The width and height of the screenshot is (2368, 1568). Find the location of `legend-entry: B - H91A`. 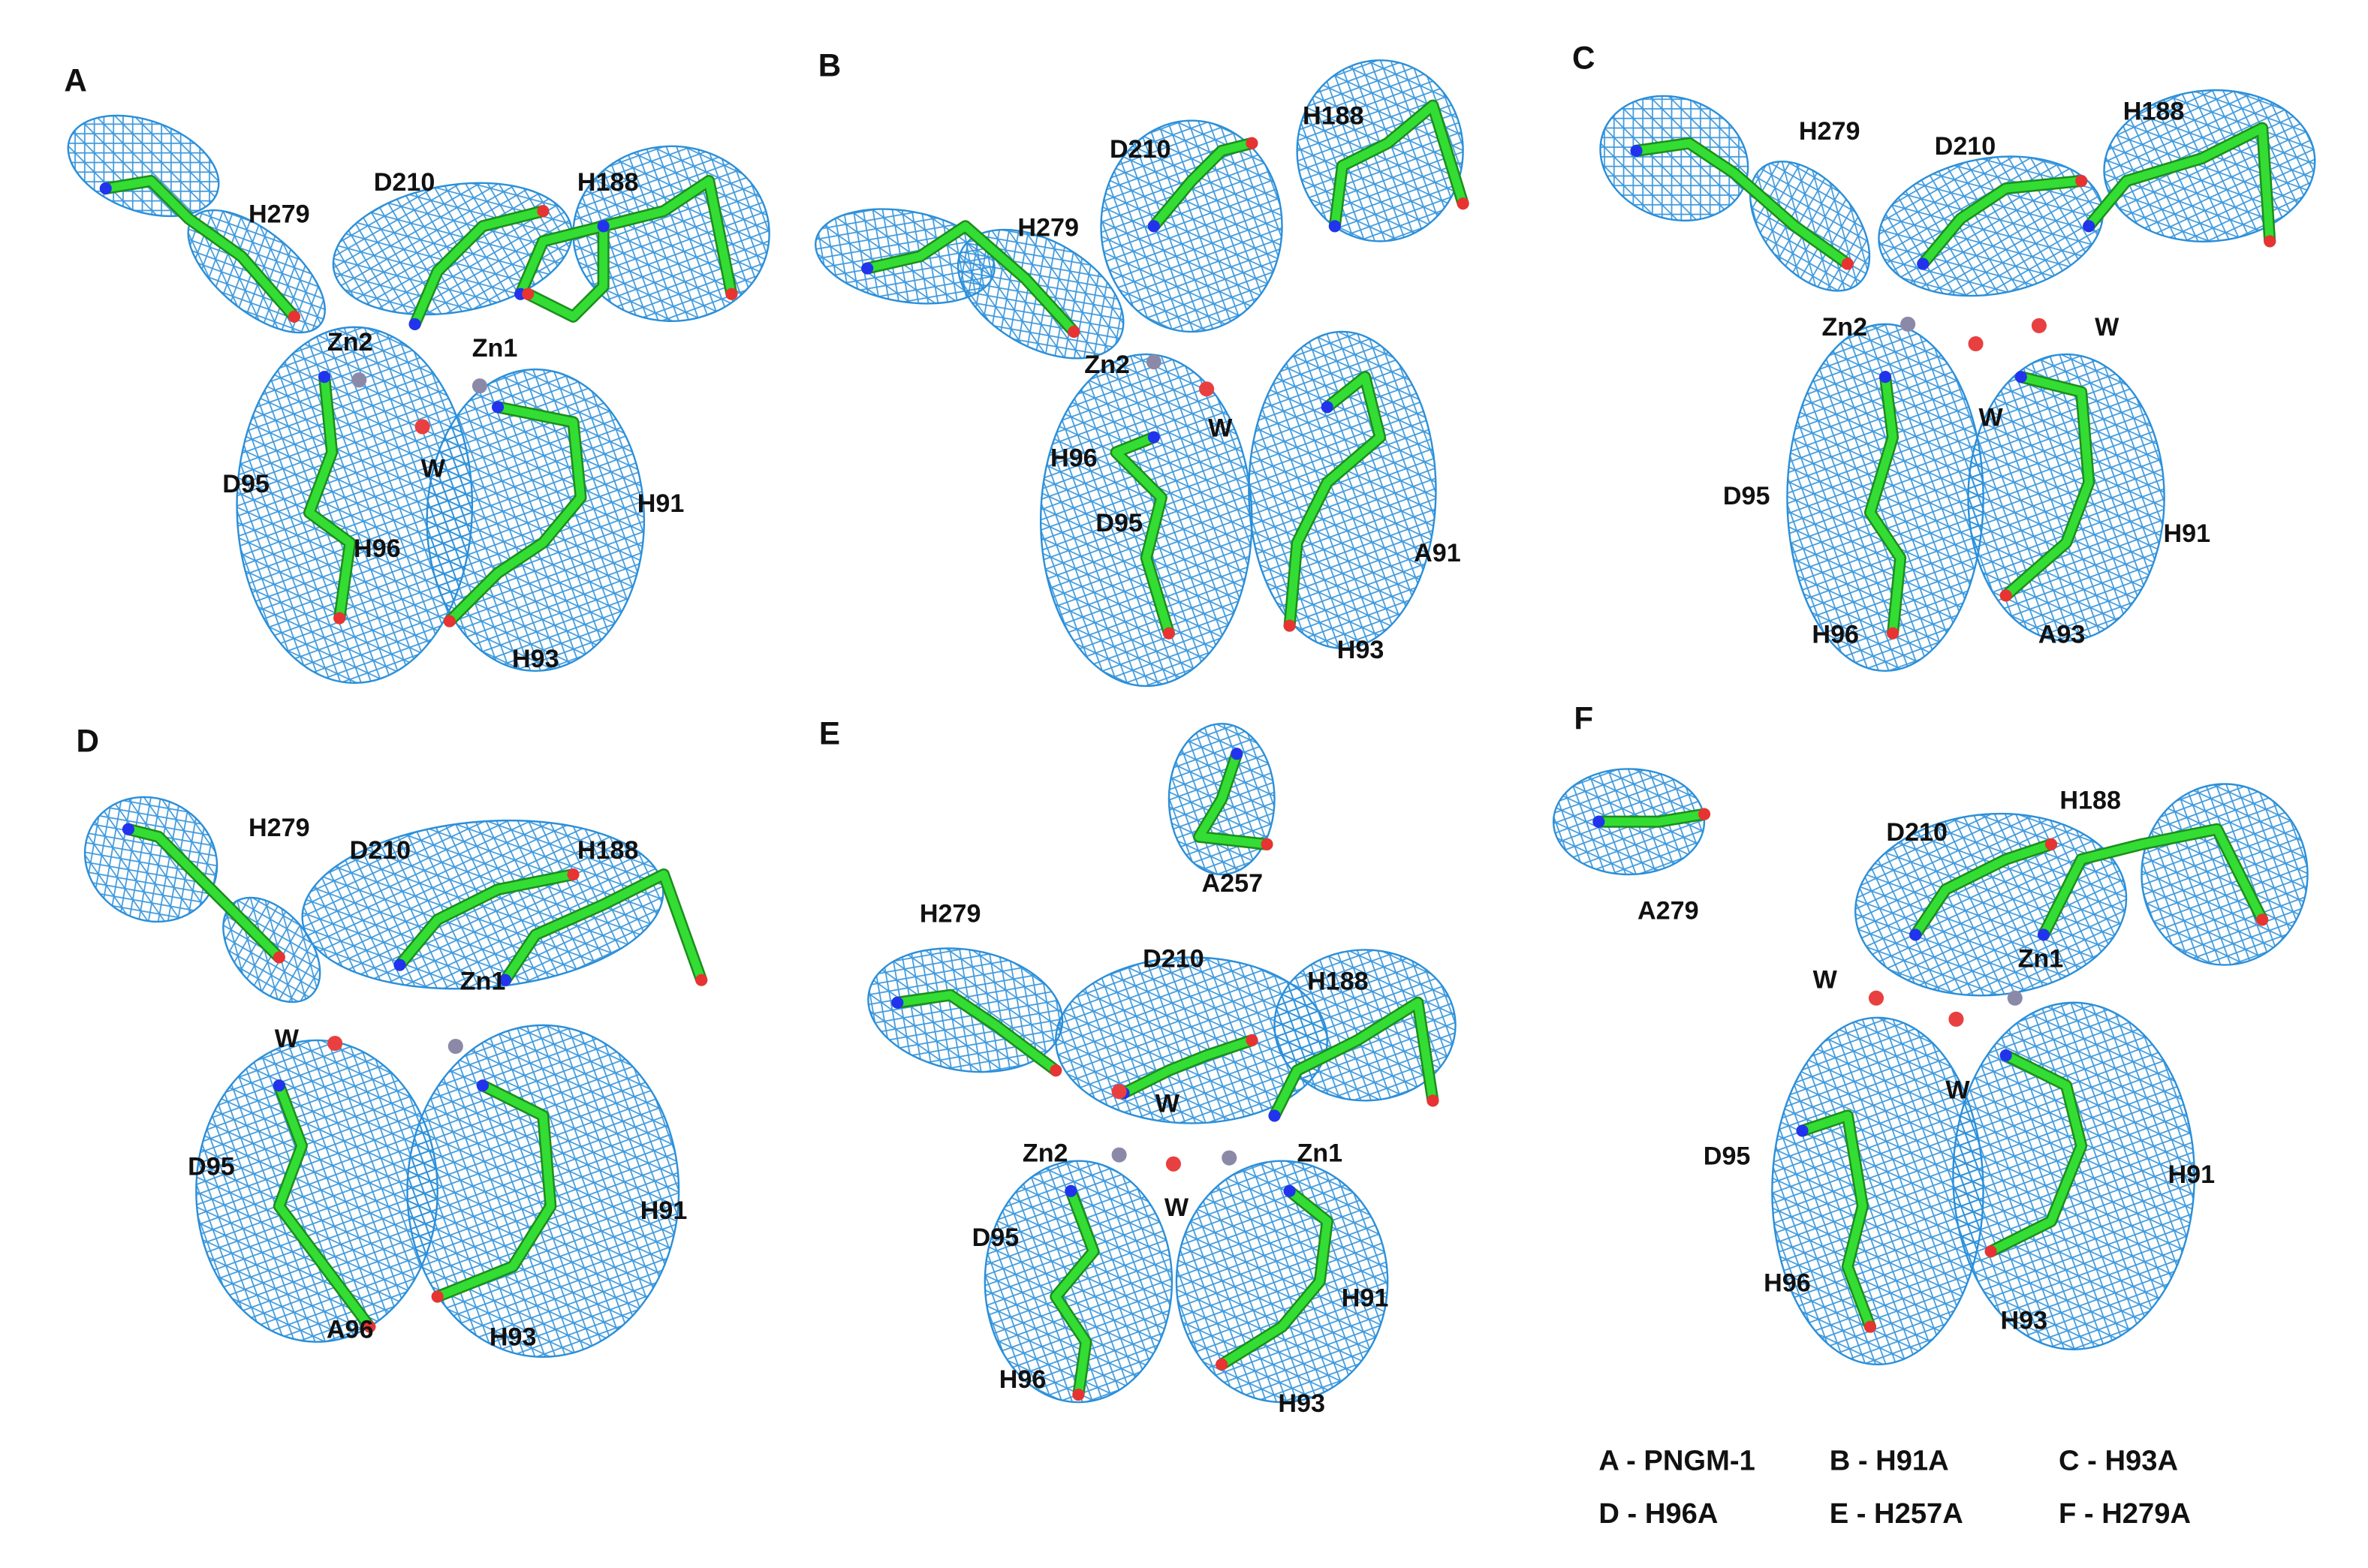

legend-entry: B - H91A is located at coordinates (1889, 1460).